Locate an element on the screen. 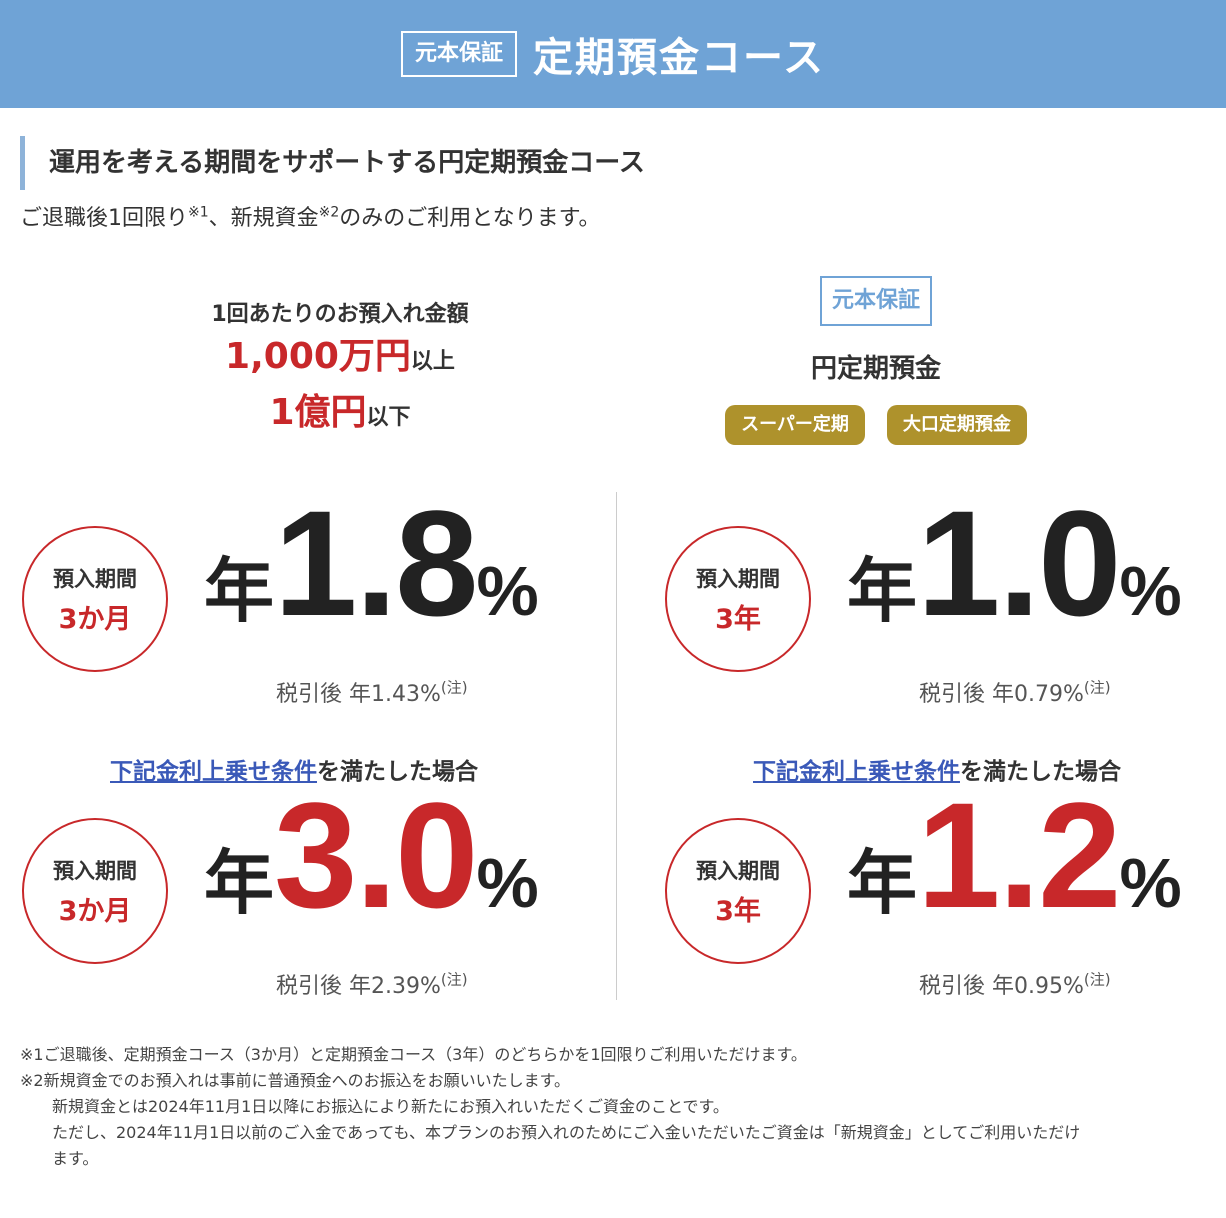  page-header: 元本保証 定期預金コース is located at coordinates (613, 54).